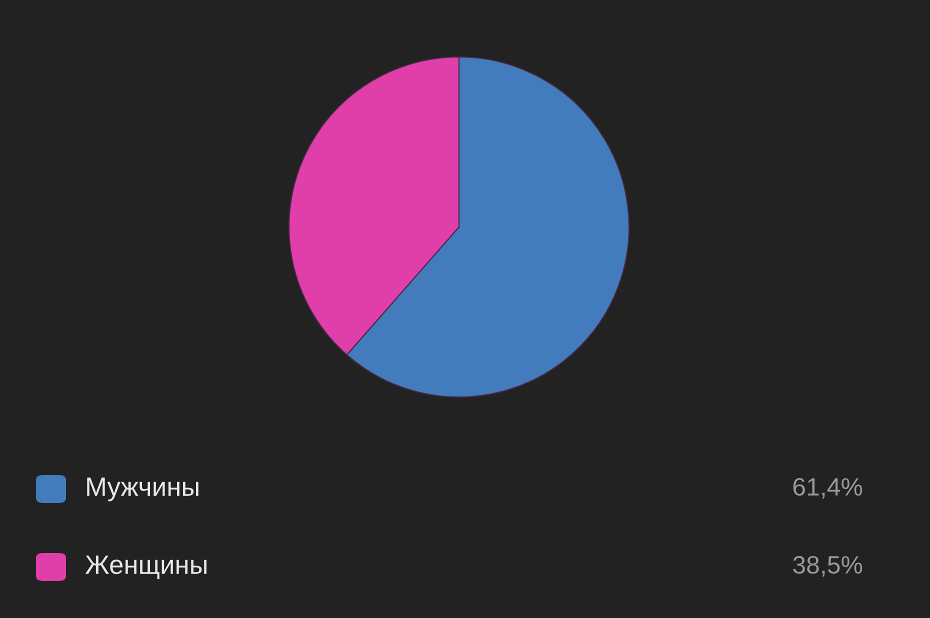 The image size is (930, 618). What do you see at coordinates (827, 488) in the screenshot?
I see `data-label: 61,4%` at bounding box center [827, 488].